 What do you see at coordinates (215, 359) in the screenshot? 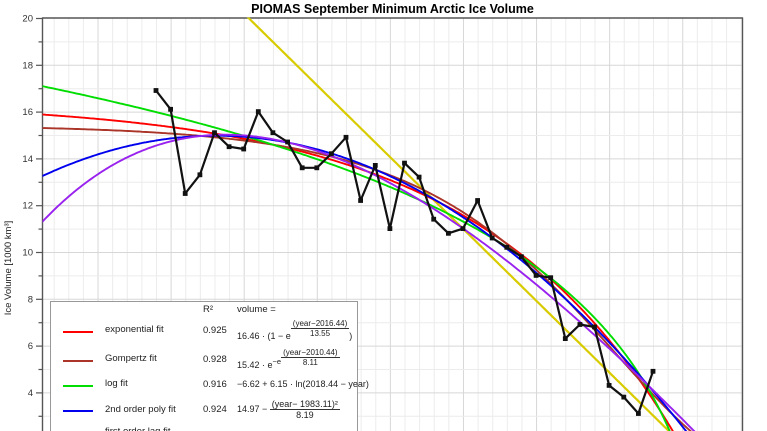
I see `legend-r2-value: 0.928` at bounding box center [215, 359].